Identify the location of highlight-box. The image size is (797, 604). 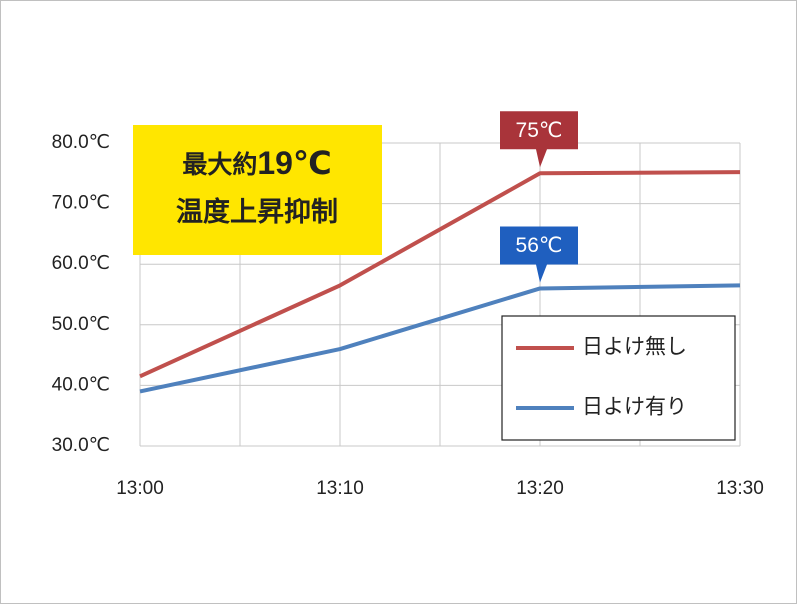
(257, 190).